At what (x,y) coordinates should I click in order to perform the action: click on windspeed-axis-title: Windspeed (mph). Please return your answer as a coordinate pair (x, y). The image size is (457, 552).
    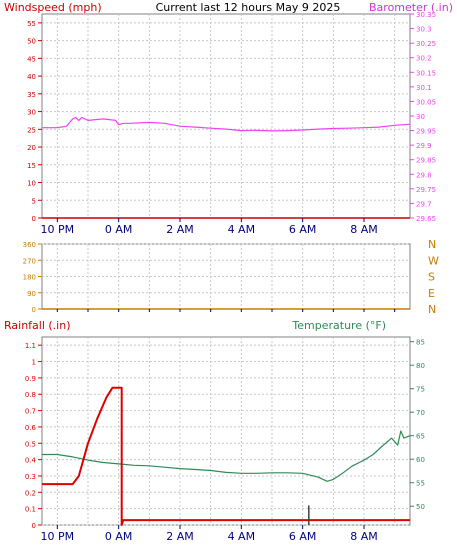
    Looking at the image, I should click on (53, 7).